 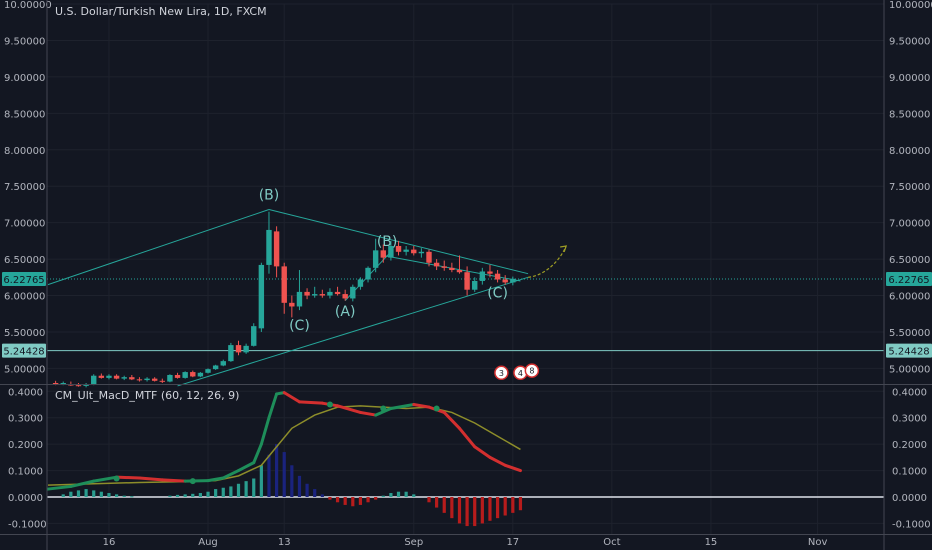 I want to click on y-tick-label-left: 8.00000, so click(x=24, y=151).